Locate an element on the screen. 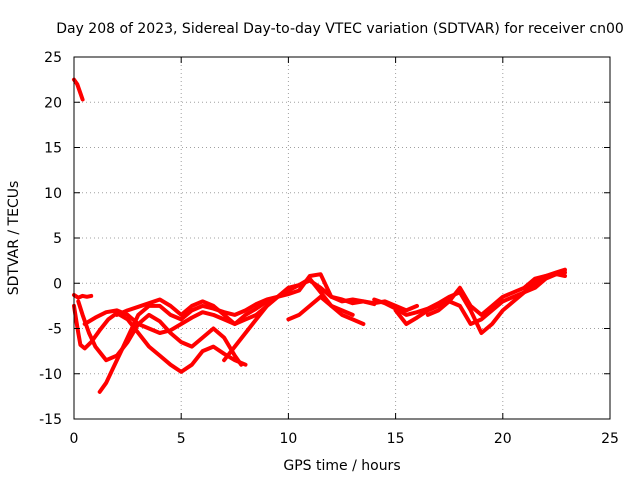  y-tick-label: 0 is located at coordinates (57, 284).